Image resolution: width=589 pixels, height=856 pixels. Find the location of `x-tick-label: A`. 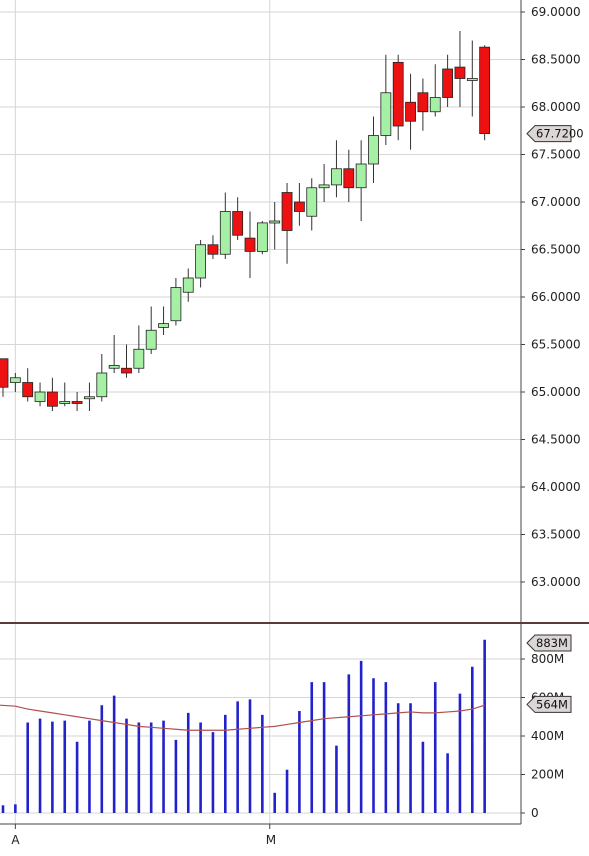

x-tick-label: A is located at coordinates (15, 840).